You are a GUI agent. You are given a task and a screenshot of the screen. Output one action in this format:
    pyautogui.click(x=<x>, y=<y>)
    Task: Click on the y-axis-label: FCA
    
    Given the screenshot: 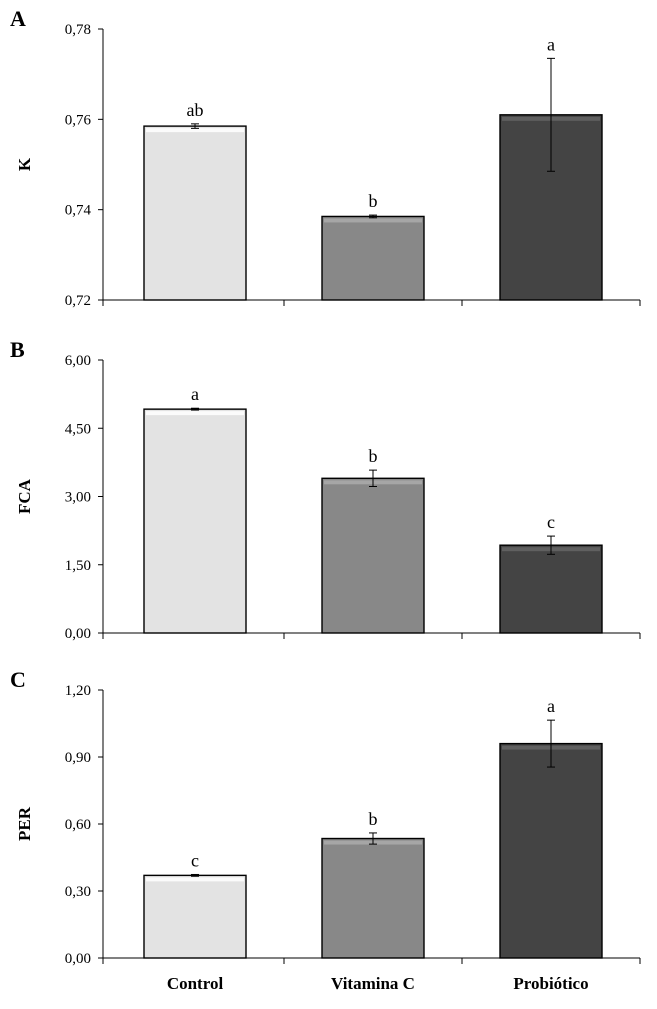 What is the action you would take?
    pyautogui.click(x=24, y=496)
    